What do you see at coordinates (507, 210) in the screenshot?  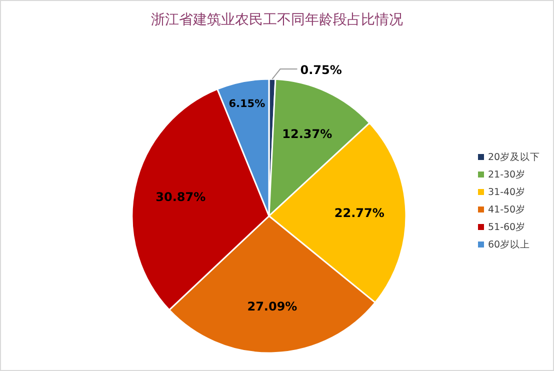 I see `legend-label: 41-50岁` at bounding box center [507, 210].